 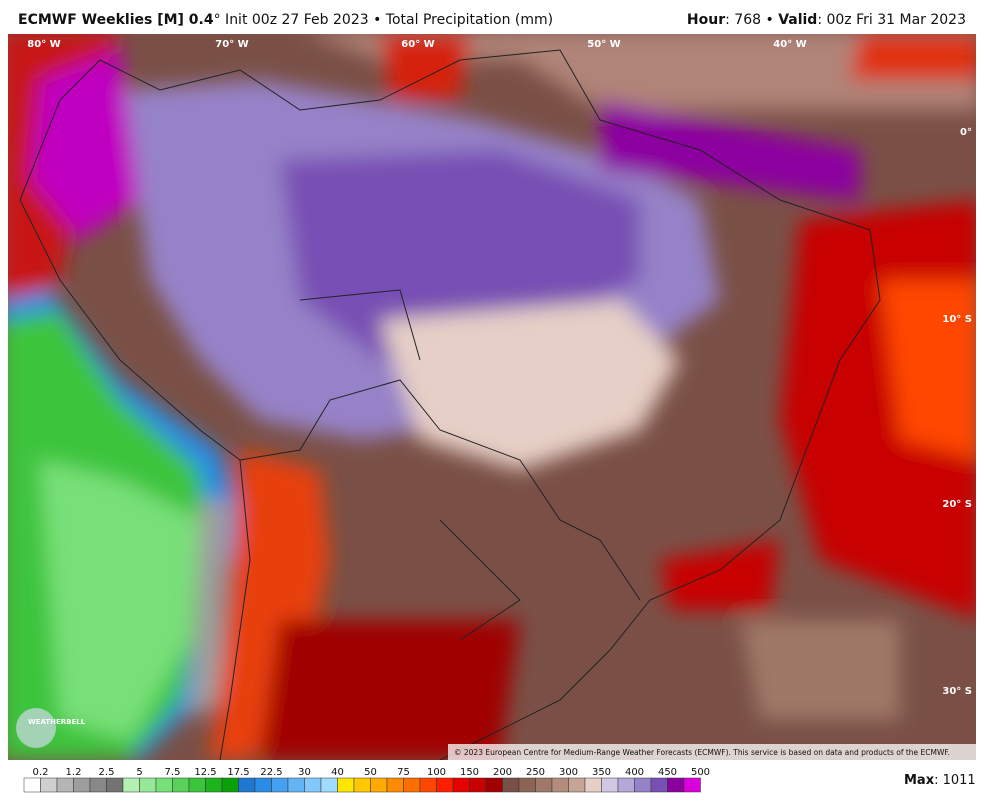 What do you see at coordinates (57, 722) in the screenshot?
I see `logo: WEATHERBELL` at bounding box center [57, 722].